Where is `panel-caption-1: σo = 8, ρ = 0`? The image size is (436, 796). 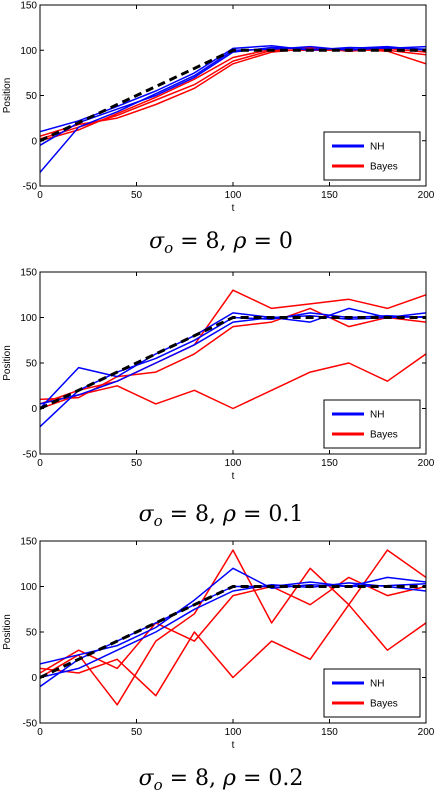
panel-caption-1: σo = 8, ρ = 0 is located at coordinates (221, 243).